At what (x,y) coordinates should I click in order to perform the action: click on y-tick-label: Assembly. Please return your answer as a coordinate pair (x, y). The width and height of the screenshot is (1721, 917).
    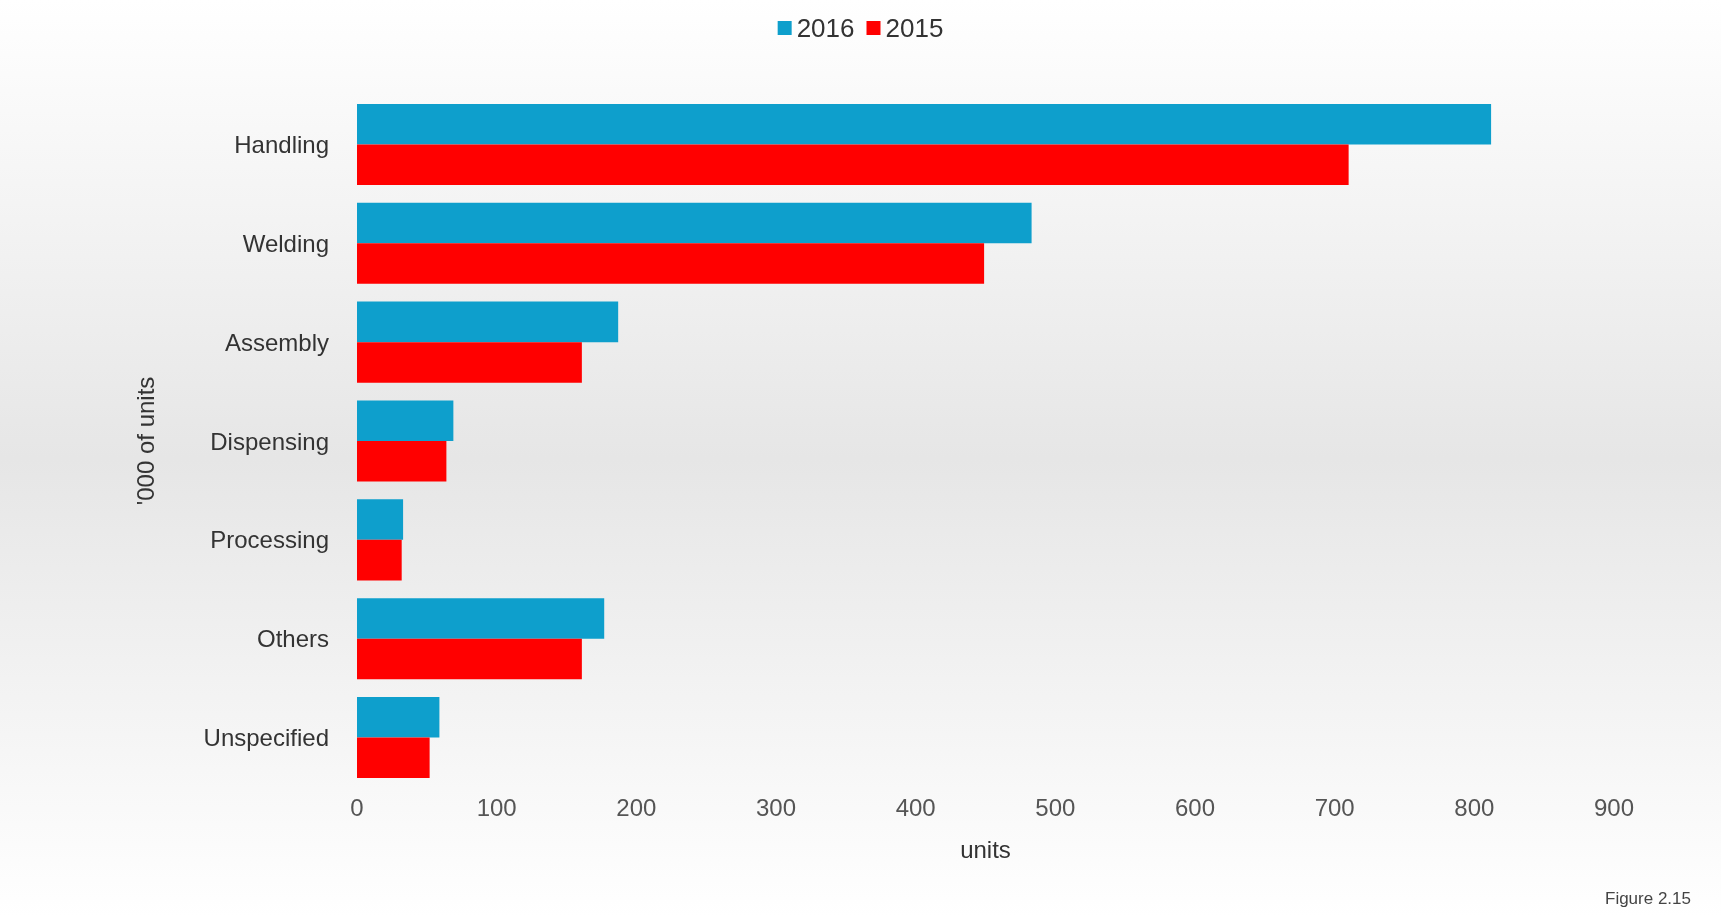
    Looking at the image, I should click on (276, 342).